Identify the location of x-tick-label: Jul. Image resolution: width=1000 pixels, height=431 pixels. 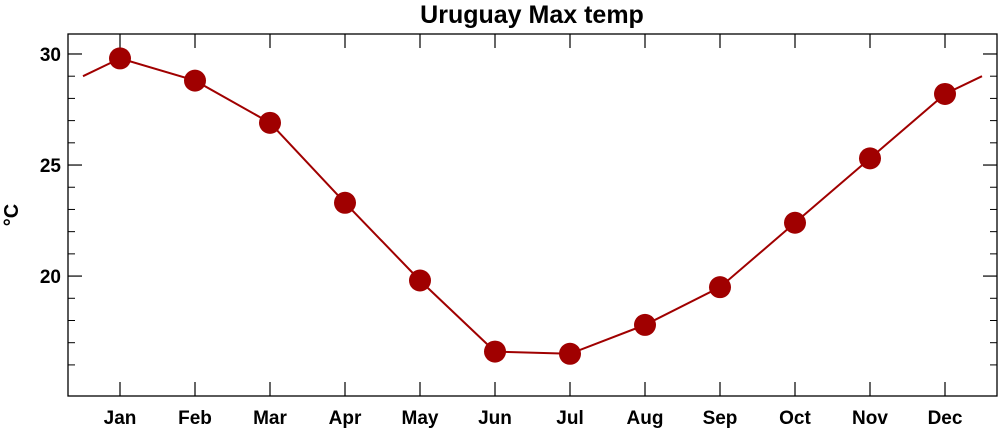
(569, 418).